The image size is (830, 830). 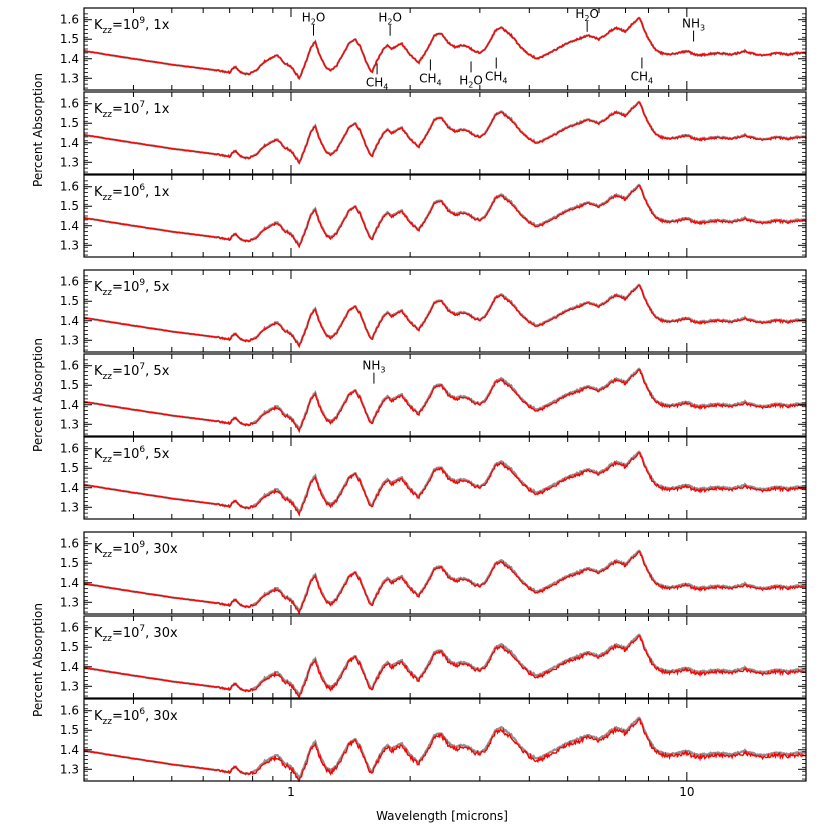 I want to click on panel-4: 1.3 1.4 1.5 1.6 Kzz=109, 5x, so click(x=433, y=311).